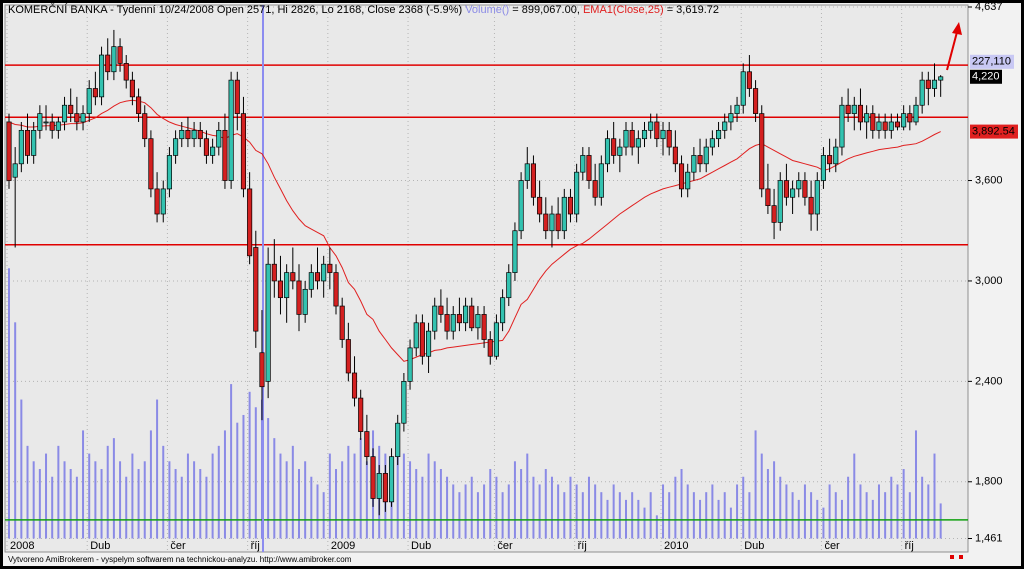 This screenshot has height=569, width=1024. Describe the element at coordinates (22, 546) in the screenshot. I see `x-tick-label: 2008` at that location.